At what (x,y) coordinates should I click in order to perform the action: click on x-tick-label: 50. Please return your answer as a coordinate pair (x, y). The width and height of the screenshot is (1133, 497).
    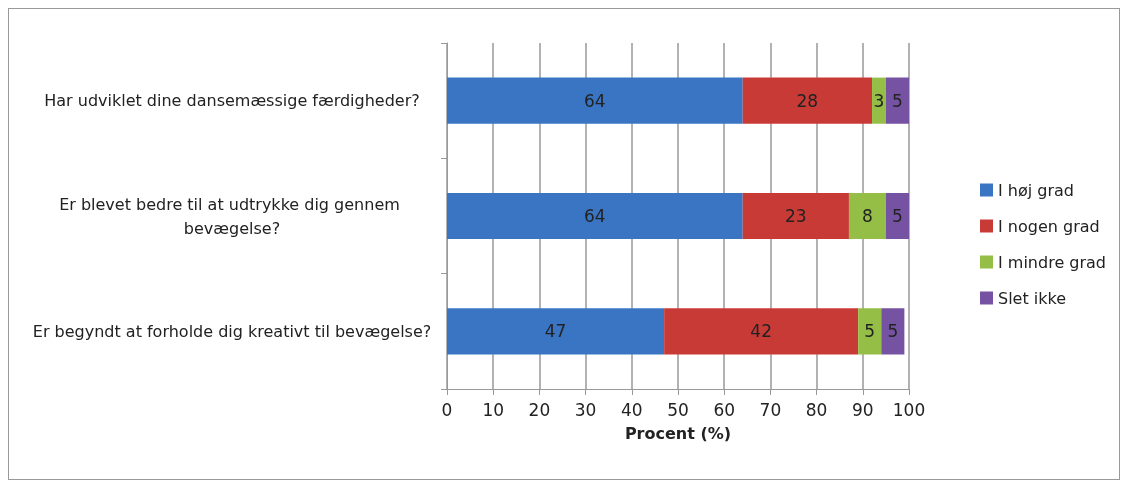
    Looking at the image, I should click on (678, 409).